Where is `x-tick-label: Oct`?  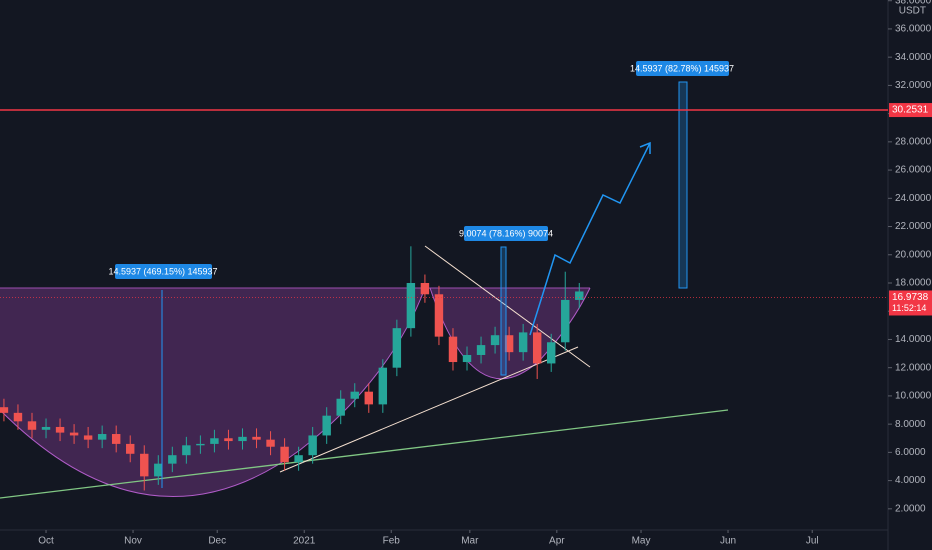 x-tick-label: Oct is located at coordinates (46, 541).